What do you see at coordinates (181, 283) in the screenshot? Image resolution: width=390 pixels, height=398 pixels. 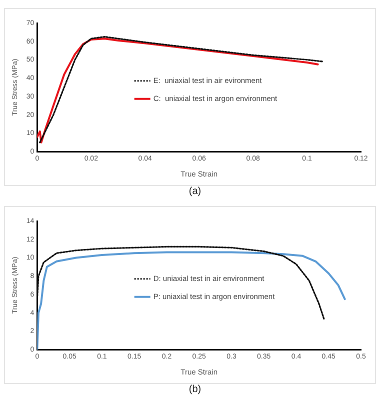 I see `line-series` at bounding box center [181, 283].